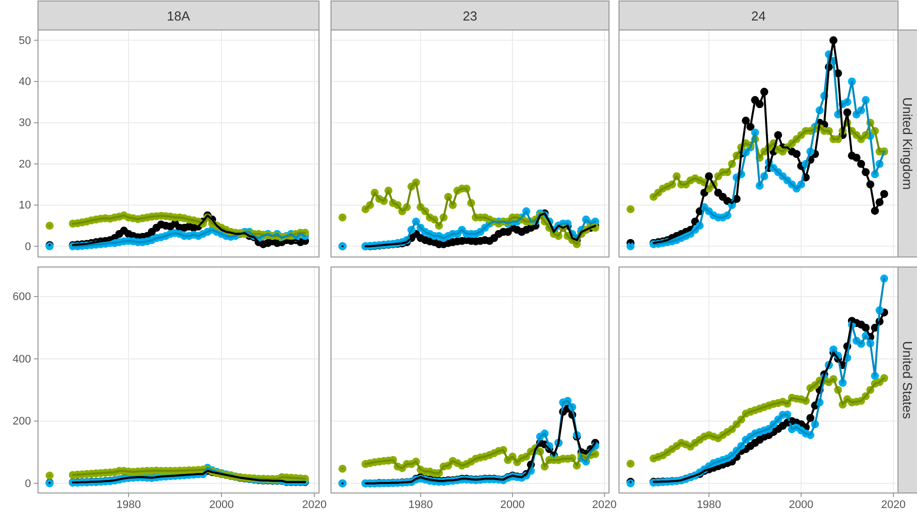 The height and width of the screenshot is (521, 917). Describe the element at coordinates (24, 123) in the screenshot. I see `y-tick-label: 30` at that location.